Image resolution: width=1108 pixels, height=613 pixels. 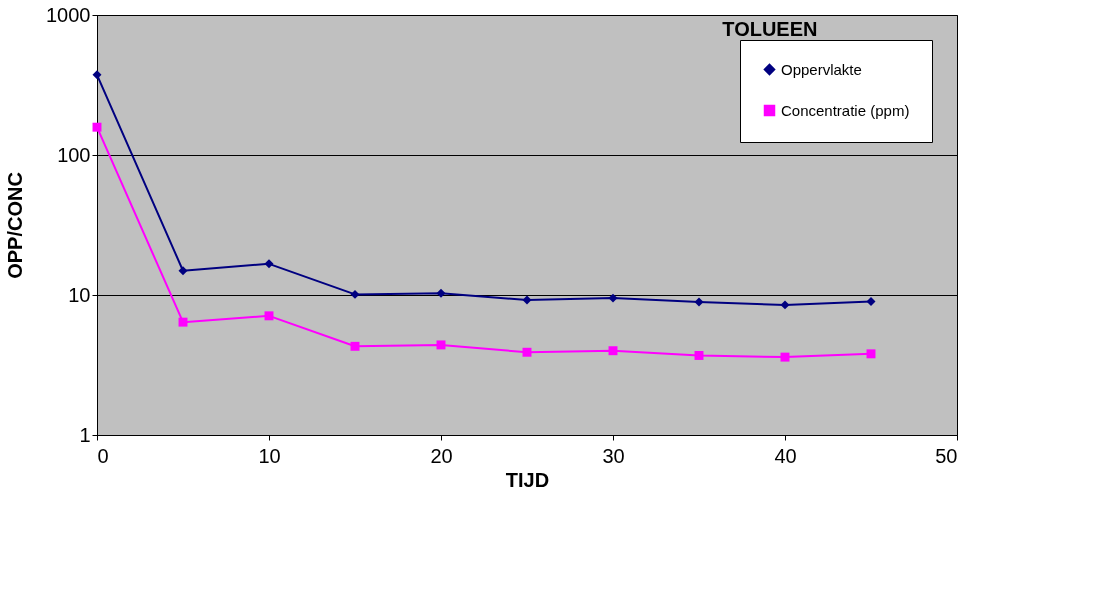 I want to click on y-tick-label: 10, so click(x=79, y=294).